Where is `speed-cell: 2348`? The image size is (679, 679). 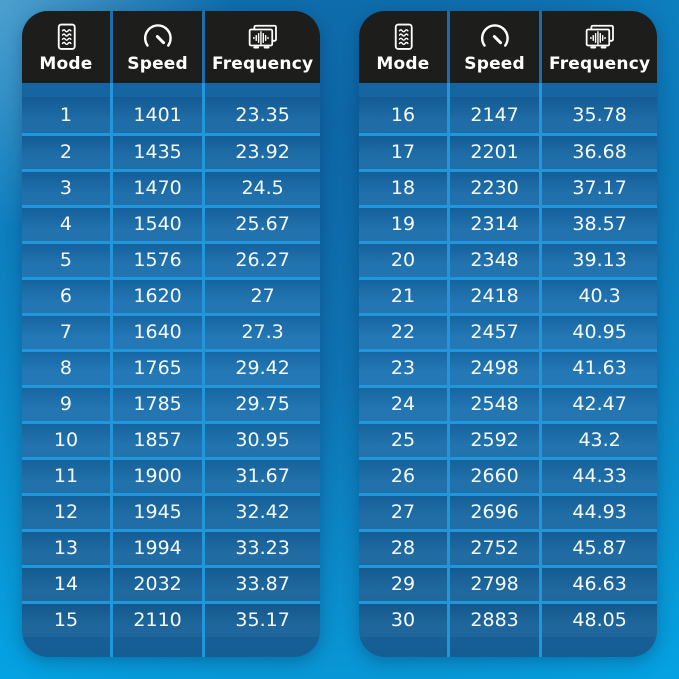
speed-cell: 2348 is located at coordinates (493, 260).